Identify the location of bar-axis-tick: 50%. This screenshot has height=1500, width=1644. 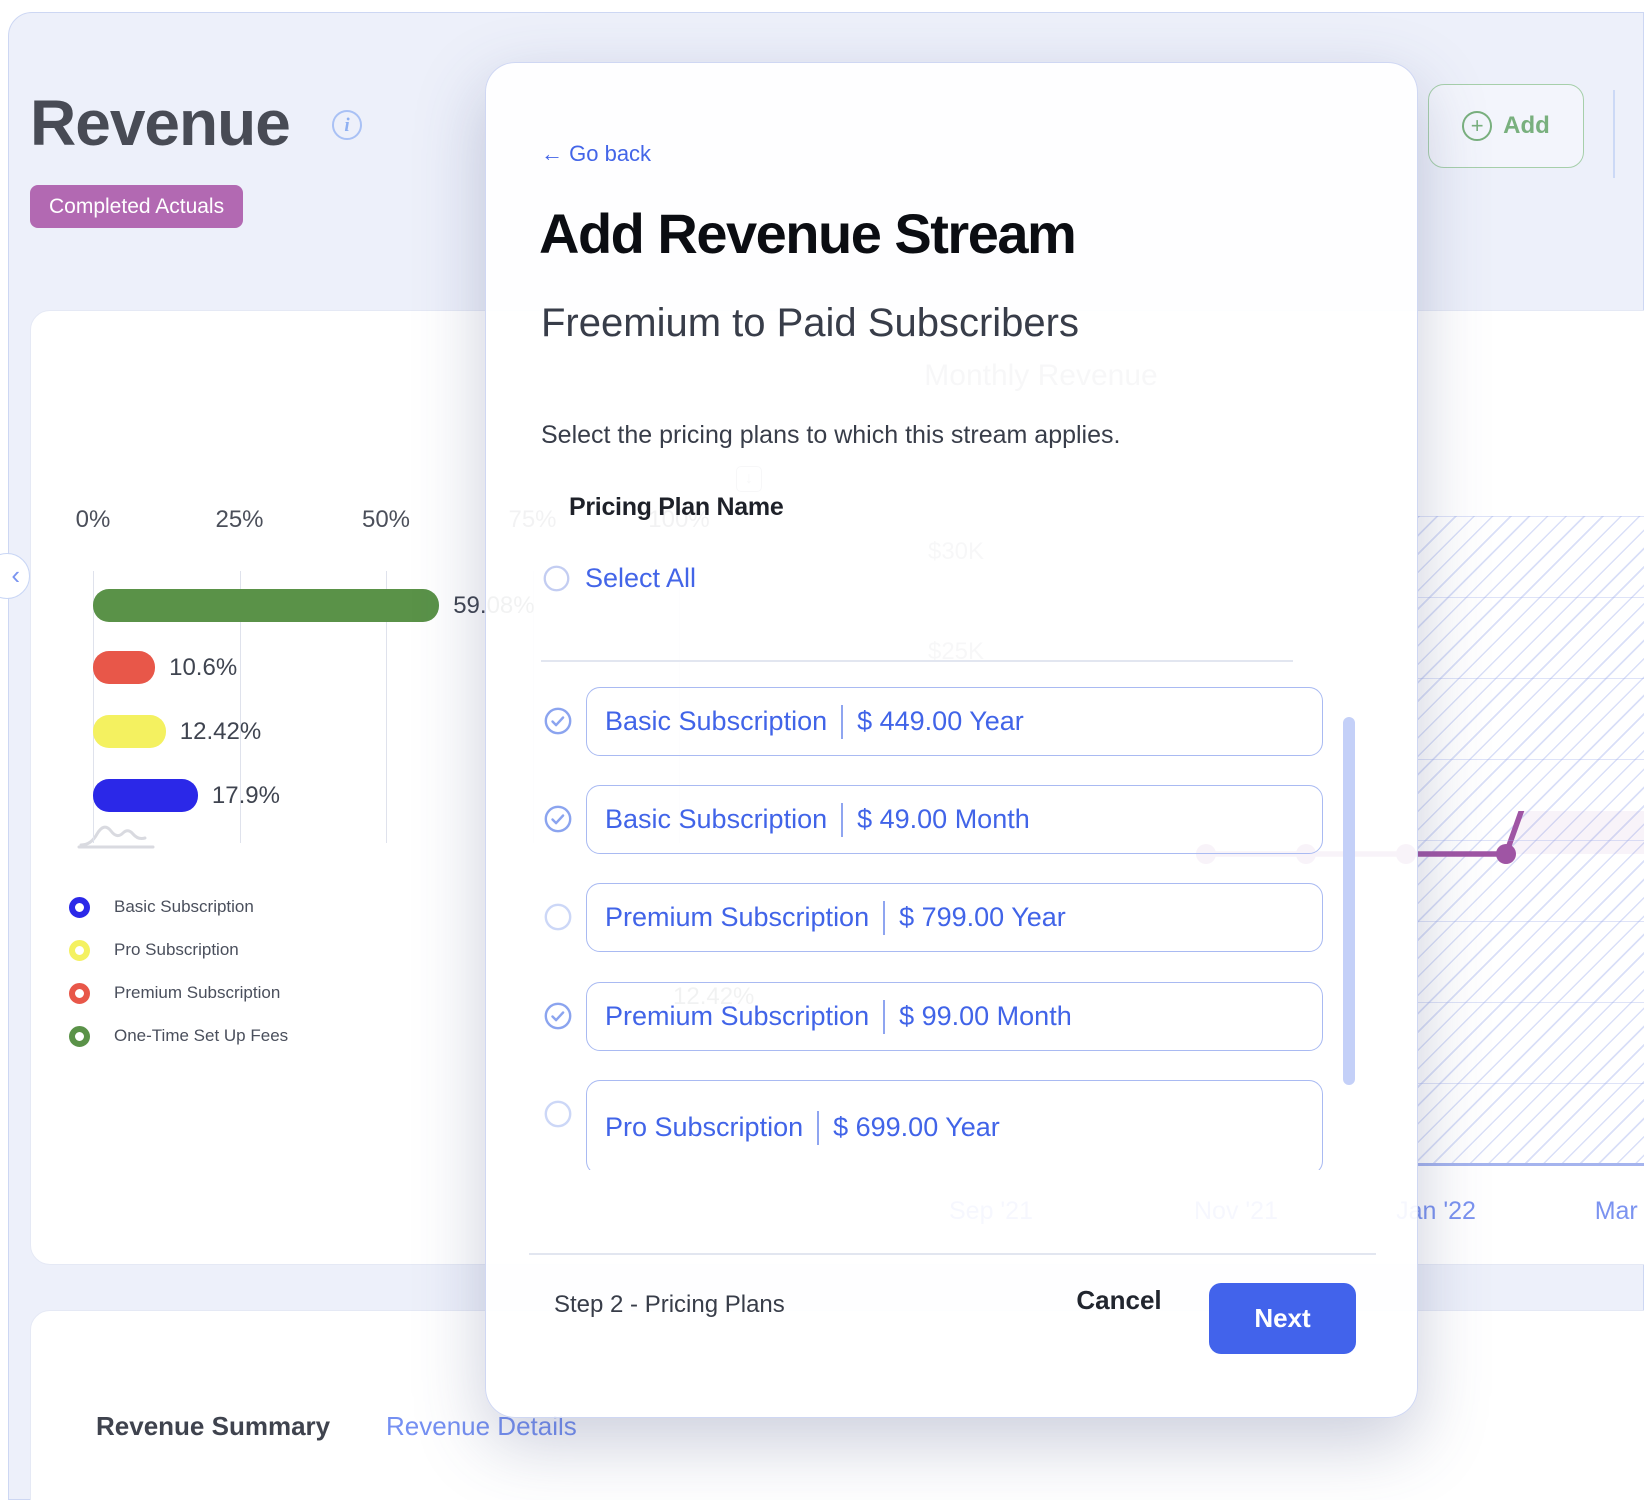
(386, 519).